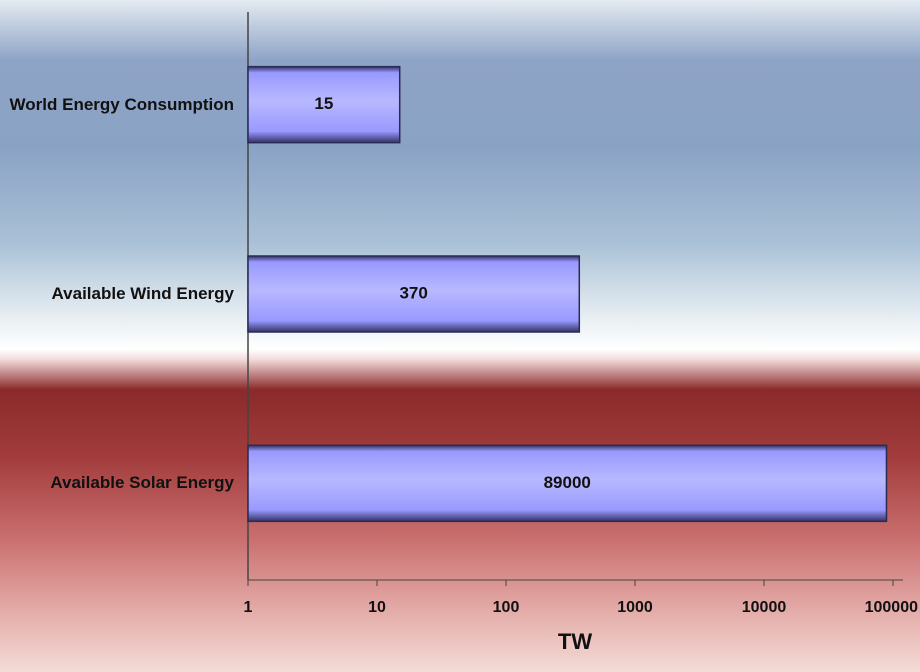 Image resolution: width=920 pixels, height=672 pixels. What do you see at coordinates (121, 104) in the screenshot?
I see `category-label: World Energy Consumption` at bounding box center [121, 104].